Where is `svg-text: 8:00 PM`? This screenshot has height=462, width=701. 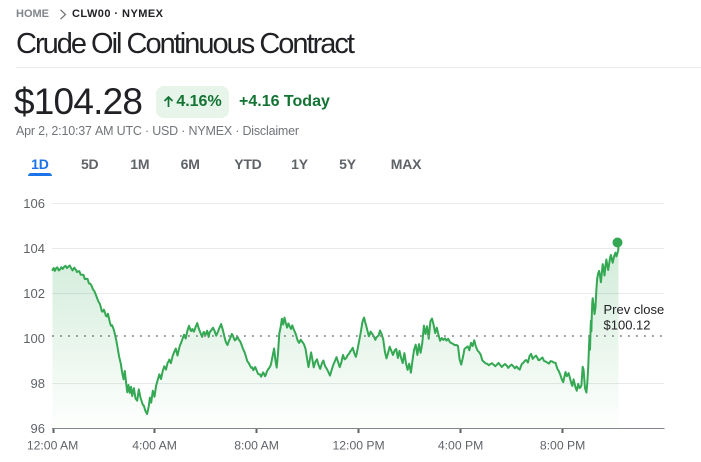 svg-text: 8:00 PM is located at coordinates (562, 446).